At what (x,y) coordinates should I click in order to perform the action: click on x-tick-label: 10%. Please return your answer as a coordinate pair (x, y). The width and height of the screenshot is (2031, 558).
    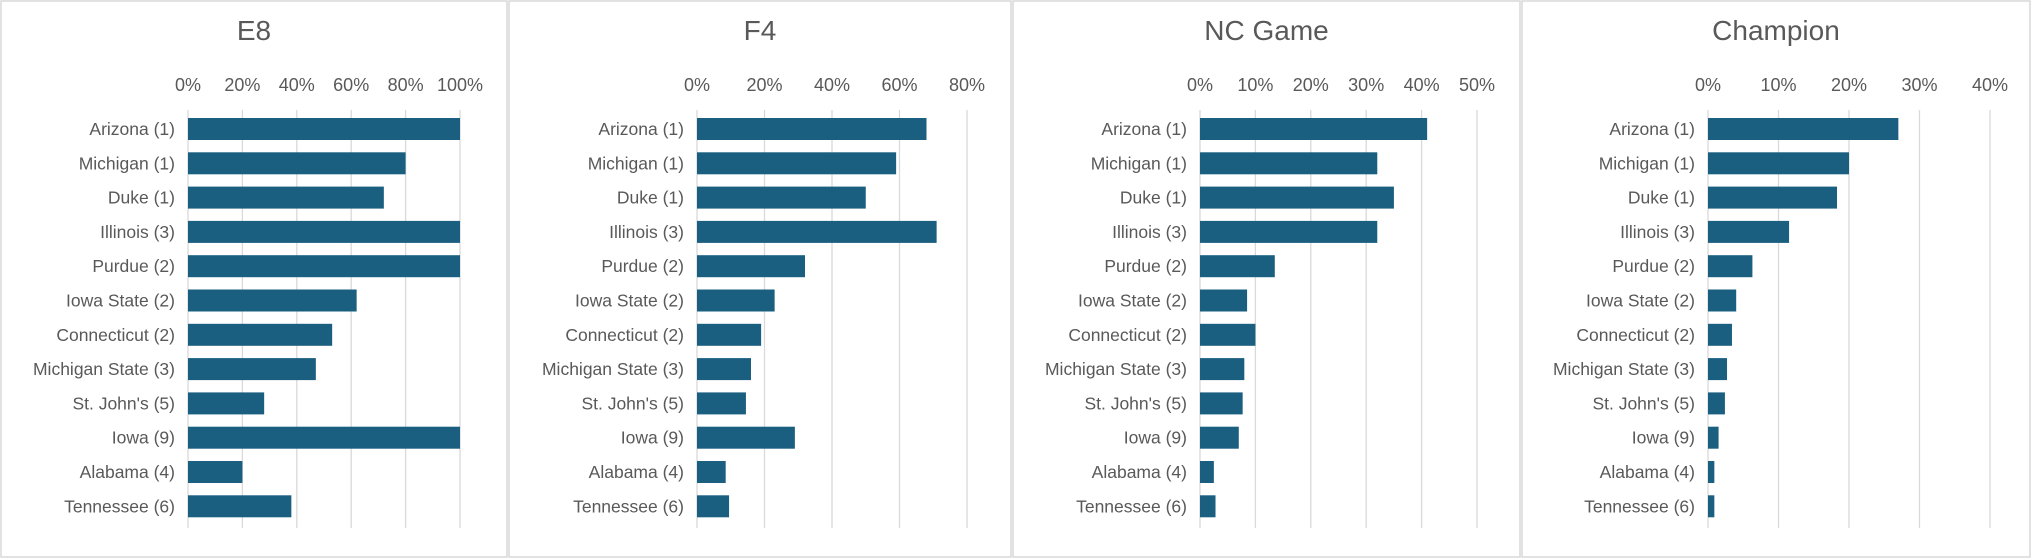
    Looking at the image, I should click on (1255, 85).